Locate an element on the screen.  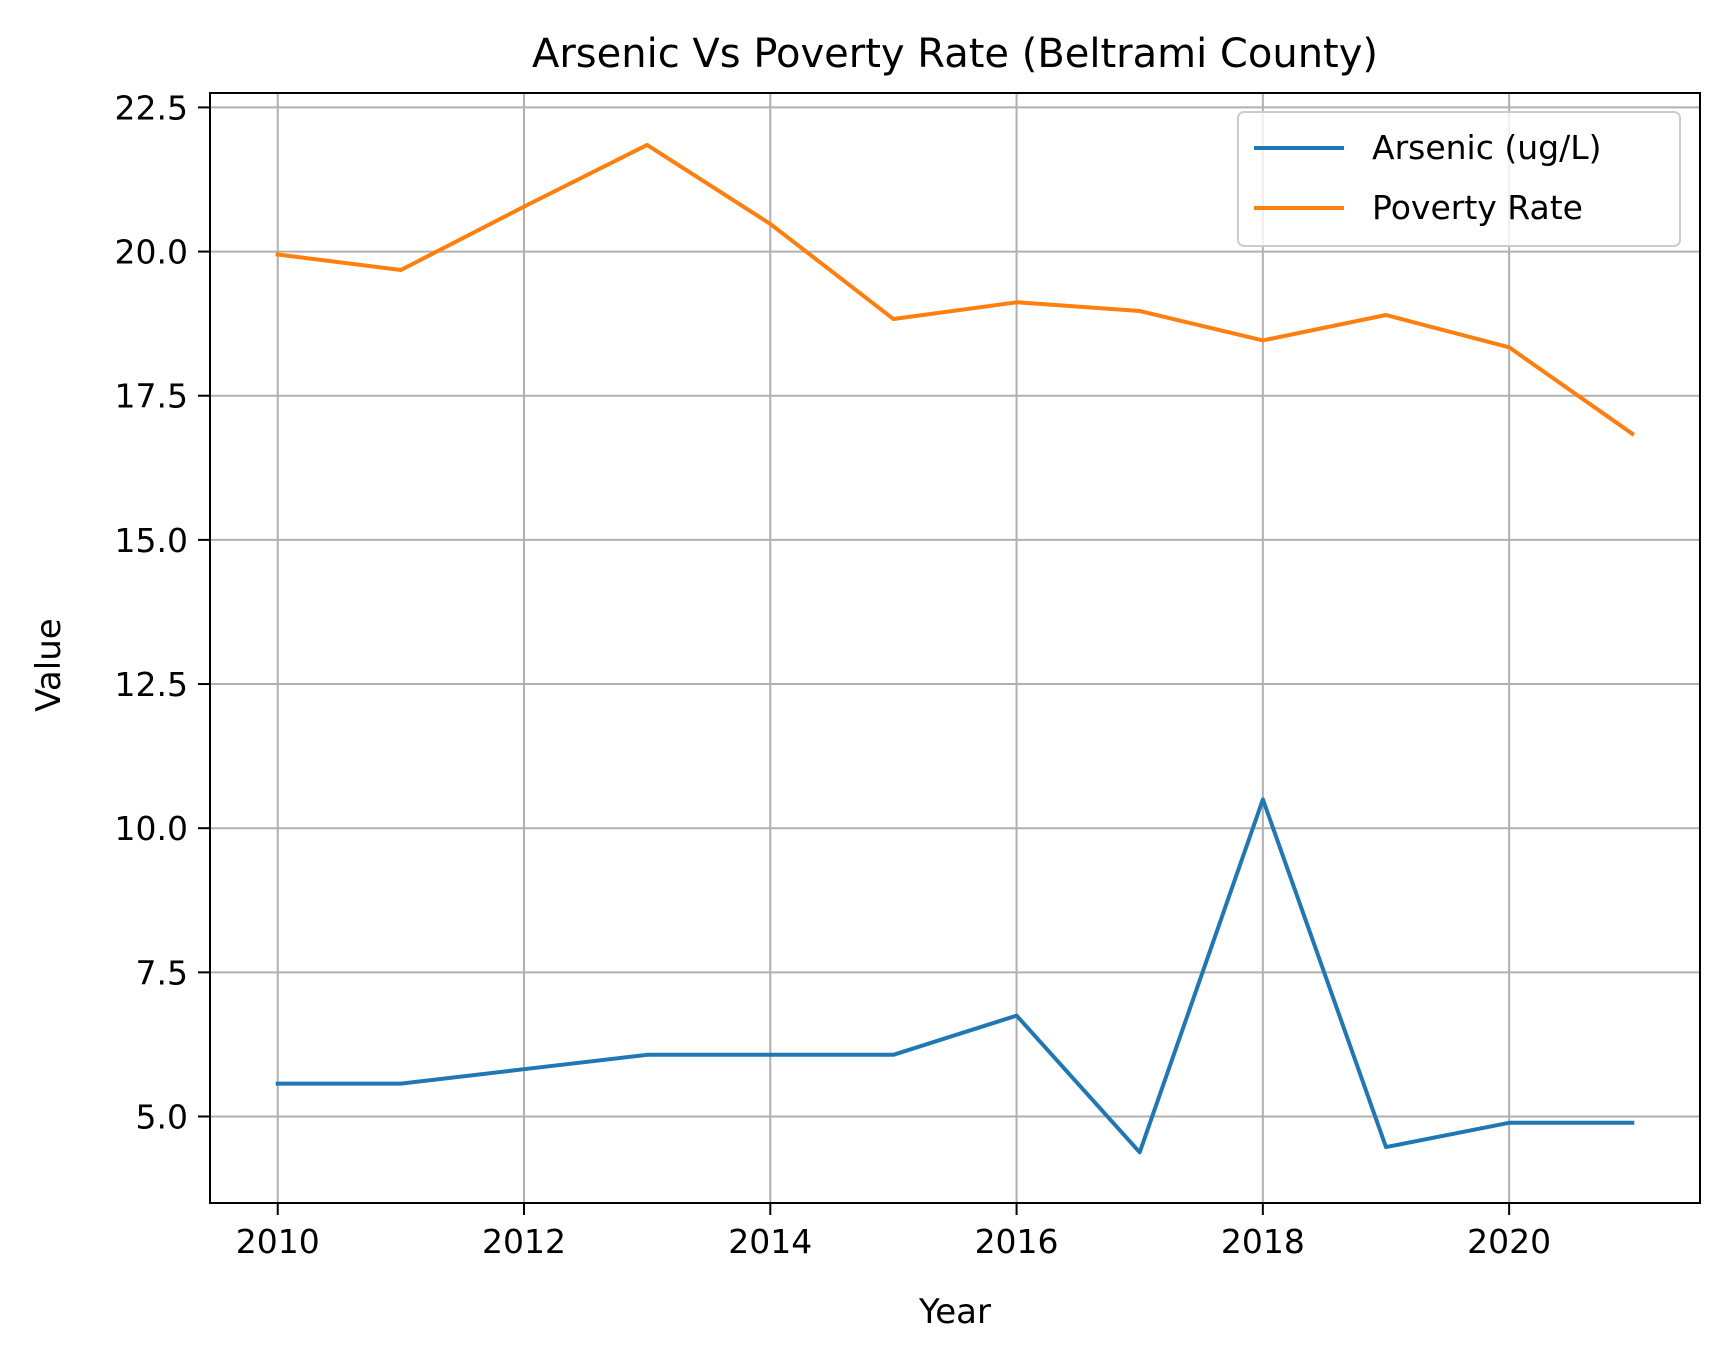
x-tick-label: 2020 is located at coordinates (1509, 1241).